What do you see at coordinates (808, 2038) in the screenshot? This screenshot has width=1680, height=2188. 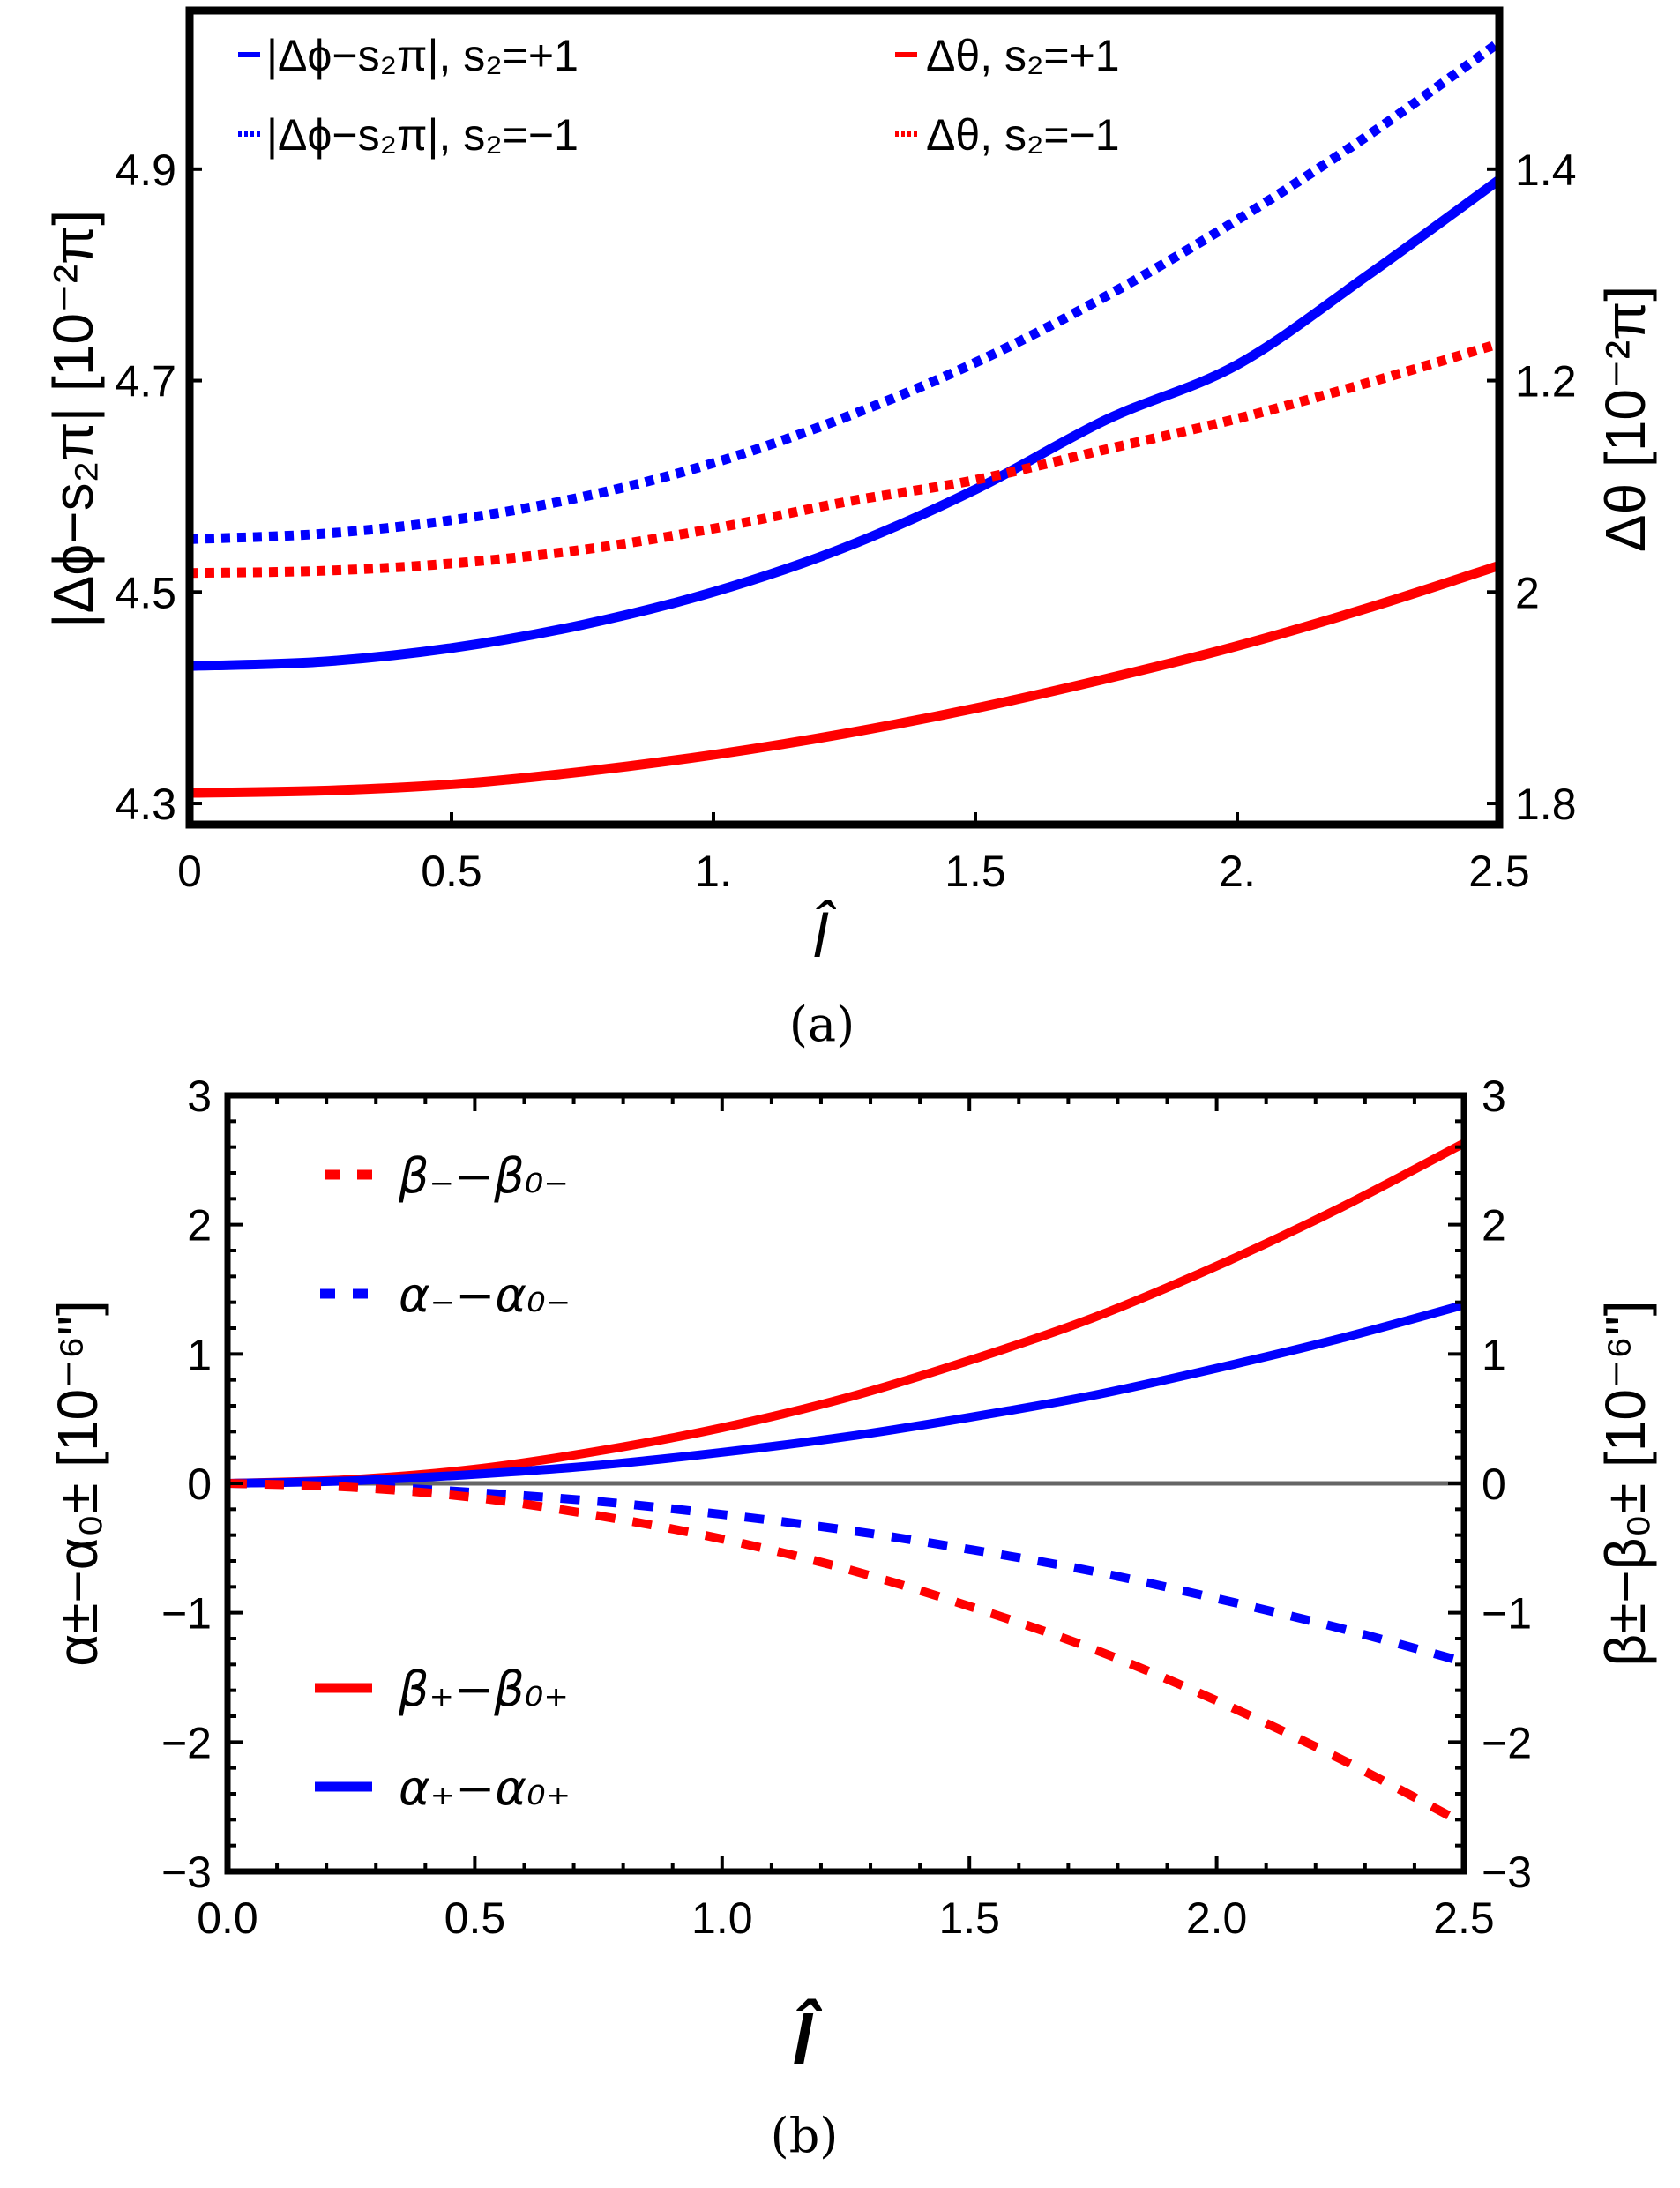 I see `panel-b-x-axis-title: l̂` at bounding box center [808, 2038].